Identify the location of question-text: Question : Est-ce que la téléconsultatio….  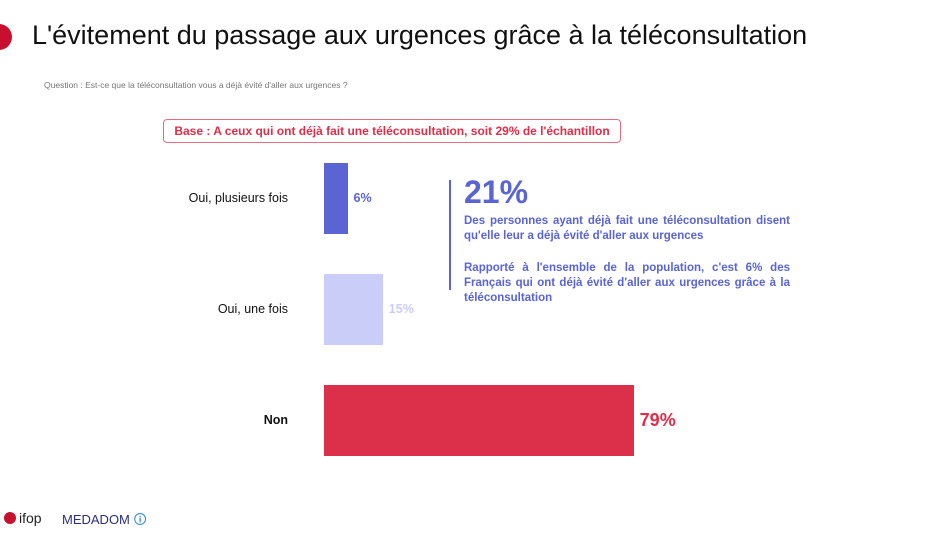
(196, 85).